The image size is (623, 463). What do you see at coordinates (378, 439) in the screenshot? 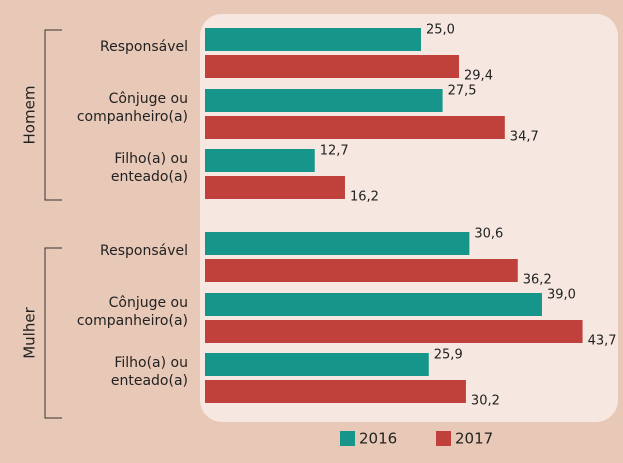
I see `legend-label: 2016` at bounding box center [378, 439].